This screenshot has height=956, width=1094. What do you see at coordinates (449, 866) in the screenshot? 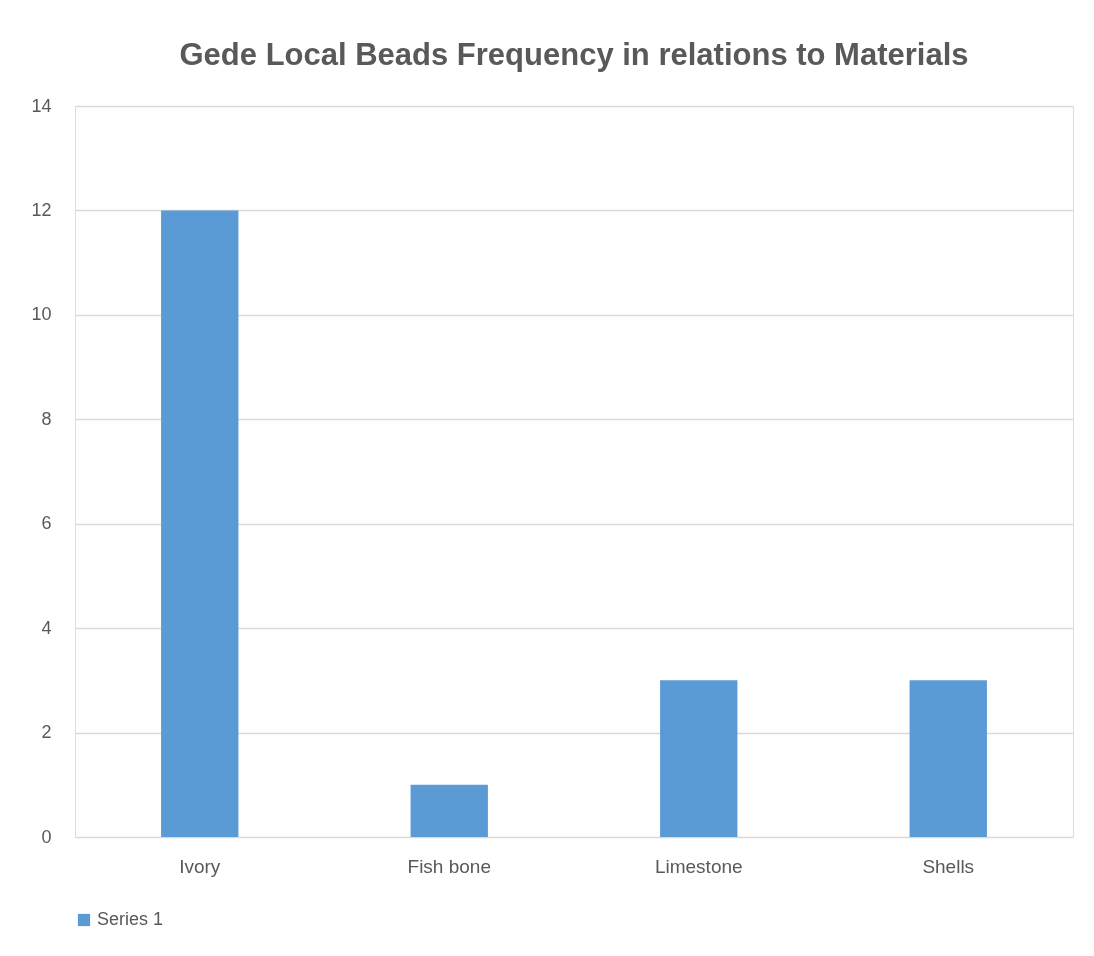
I see `x-tick-label: Fish bone` at bounding box center [449, 866].